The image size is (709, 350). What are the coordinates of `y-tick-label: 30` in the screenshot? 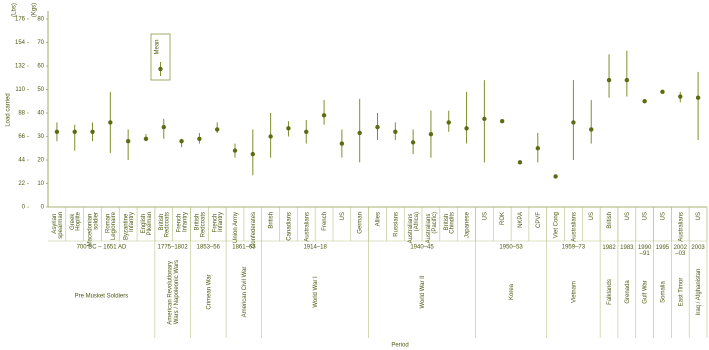 It's located at (40, 137).